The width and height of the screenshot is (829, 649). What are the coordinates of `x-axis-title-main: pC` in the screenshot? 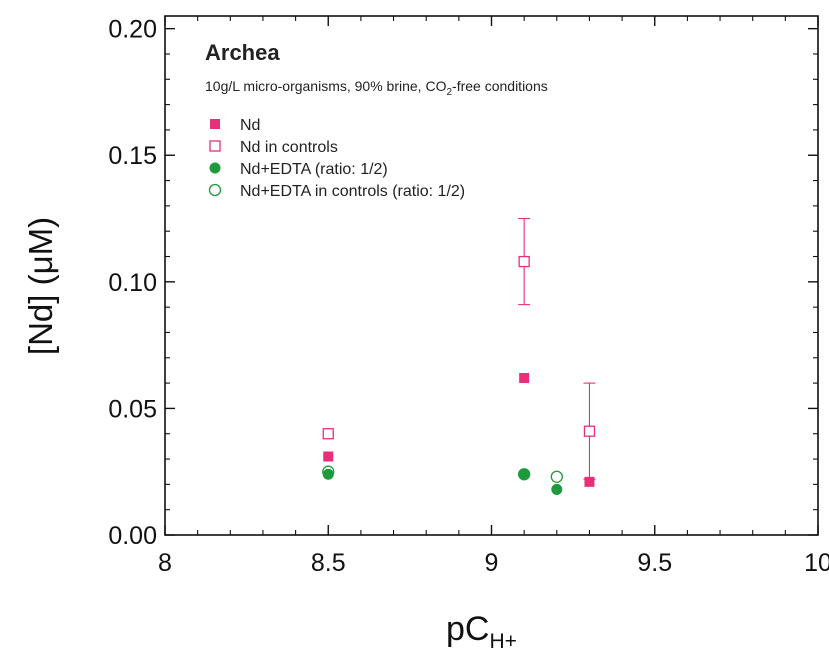 It's located at (467, 629).